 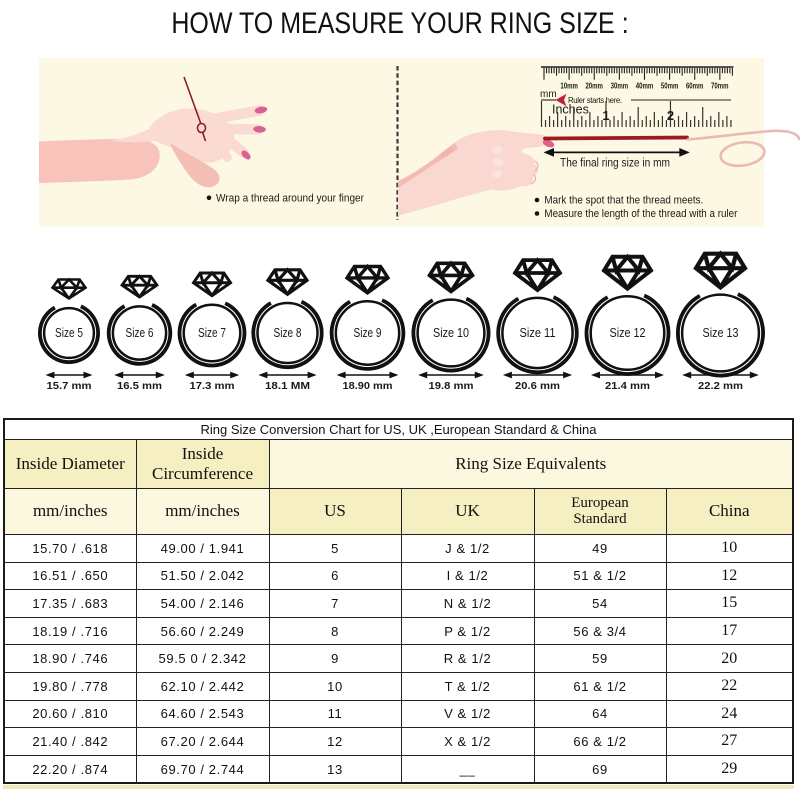 I want to click on svg-text: Inches, so click(x=570, y=110).